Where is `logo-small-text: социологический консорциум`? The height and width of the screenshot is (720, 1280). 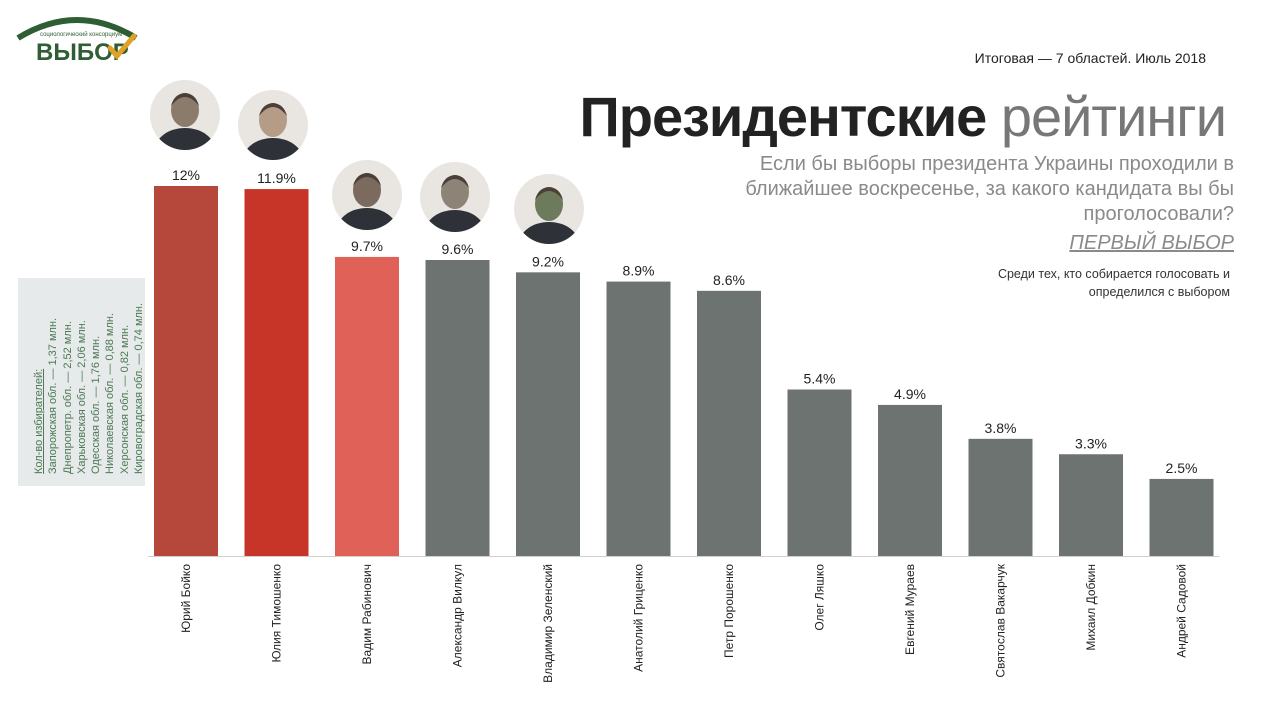 logo-small-text: социологический консорциум is located at coordinates (81, 34).